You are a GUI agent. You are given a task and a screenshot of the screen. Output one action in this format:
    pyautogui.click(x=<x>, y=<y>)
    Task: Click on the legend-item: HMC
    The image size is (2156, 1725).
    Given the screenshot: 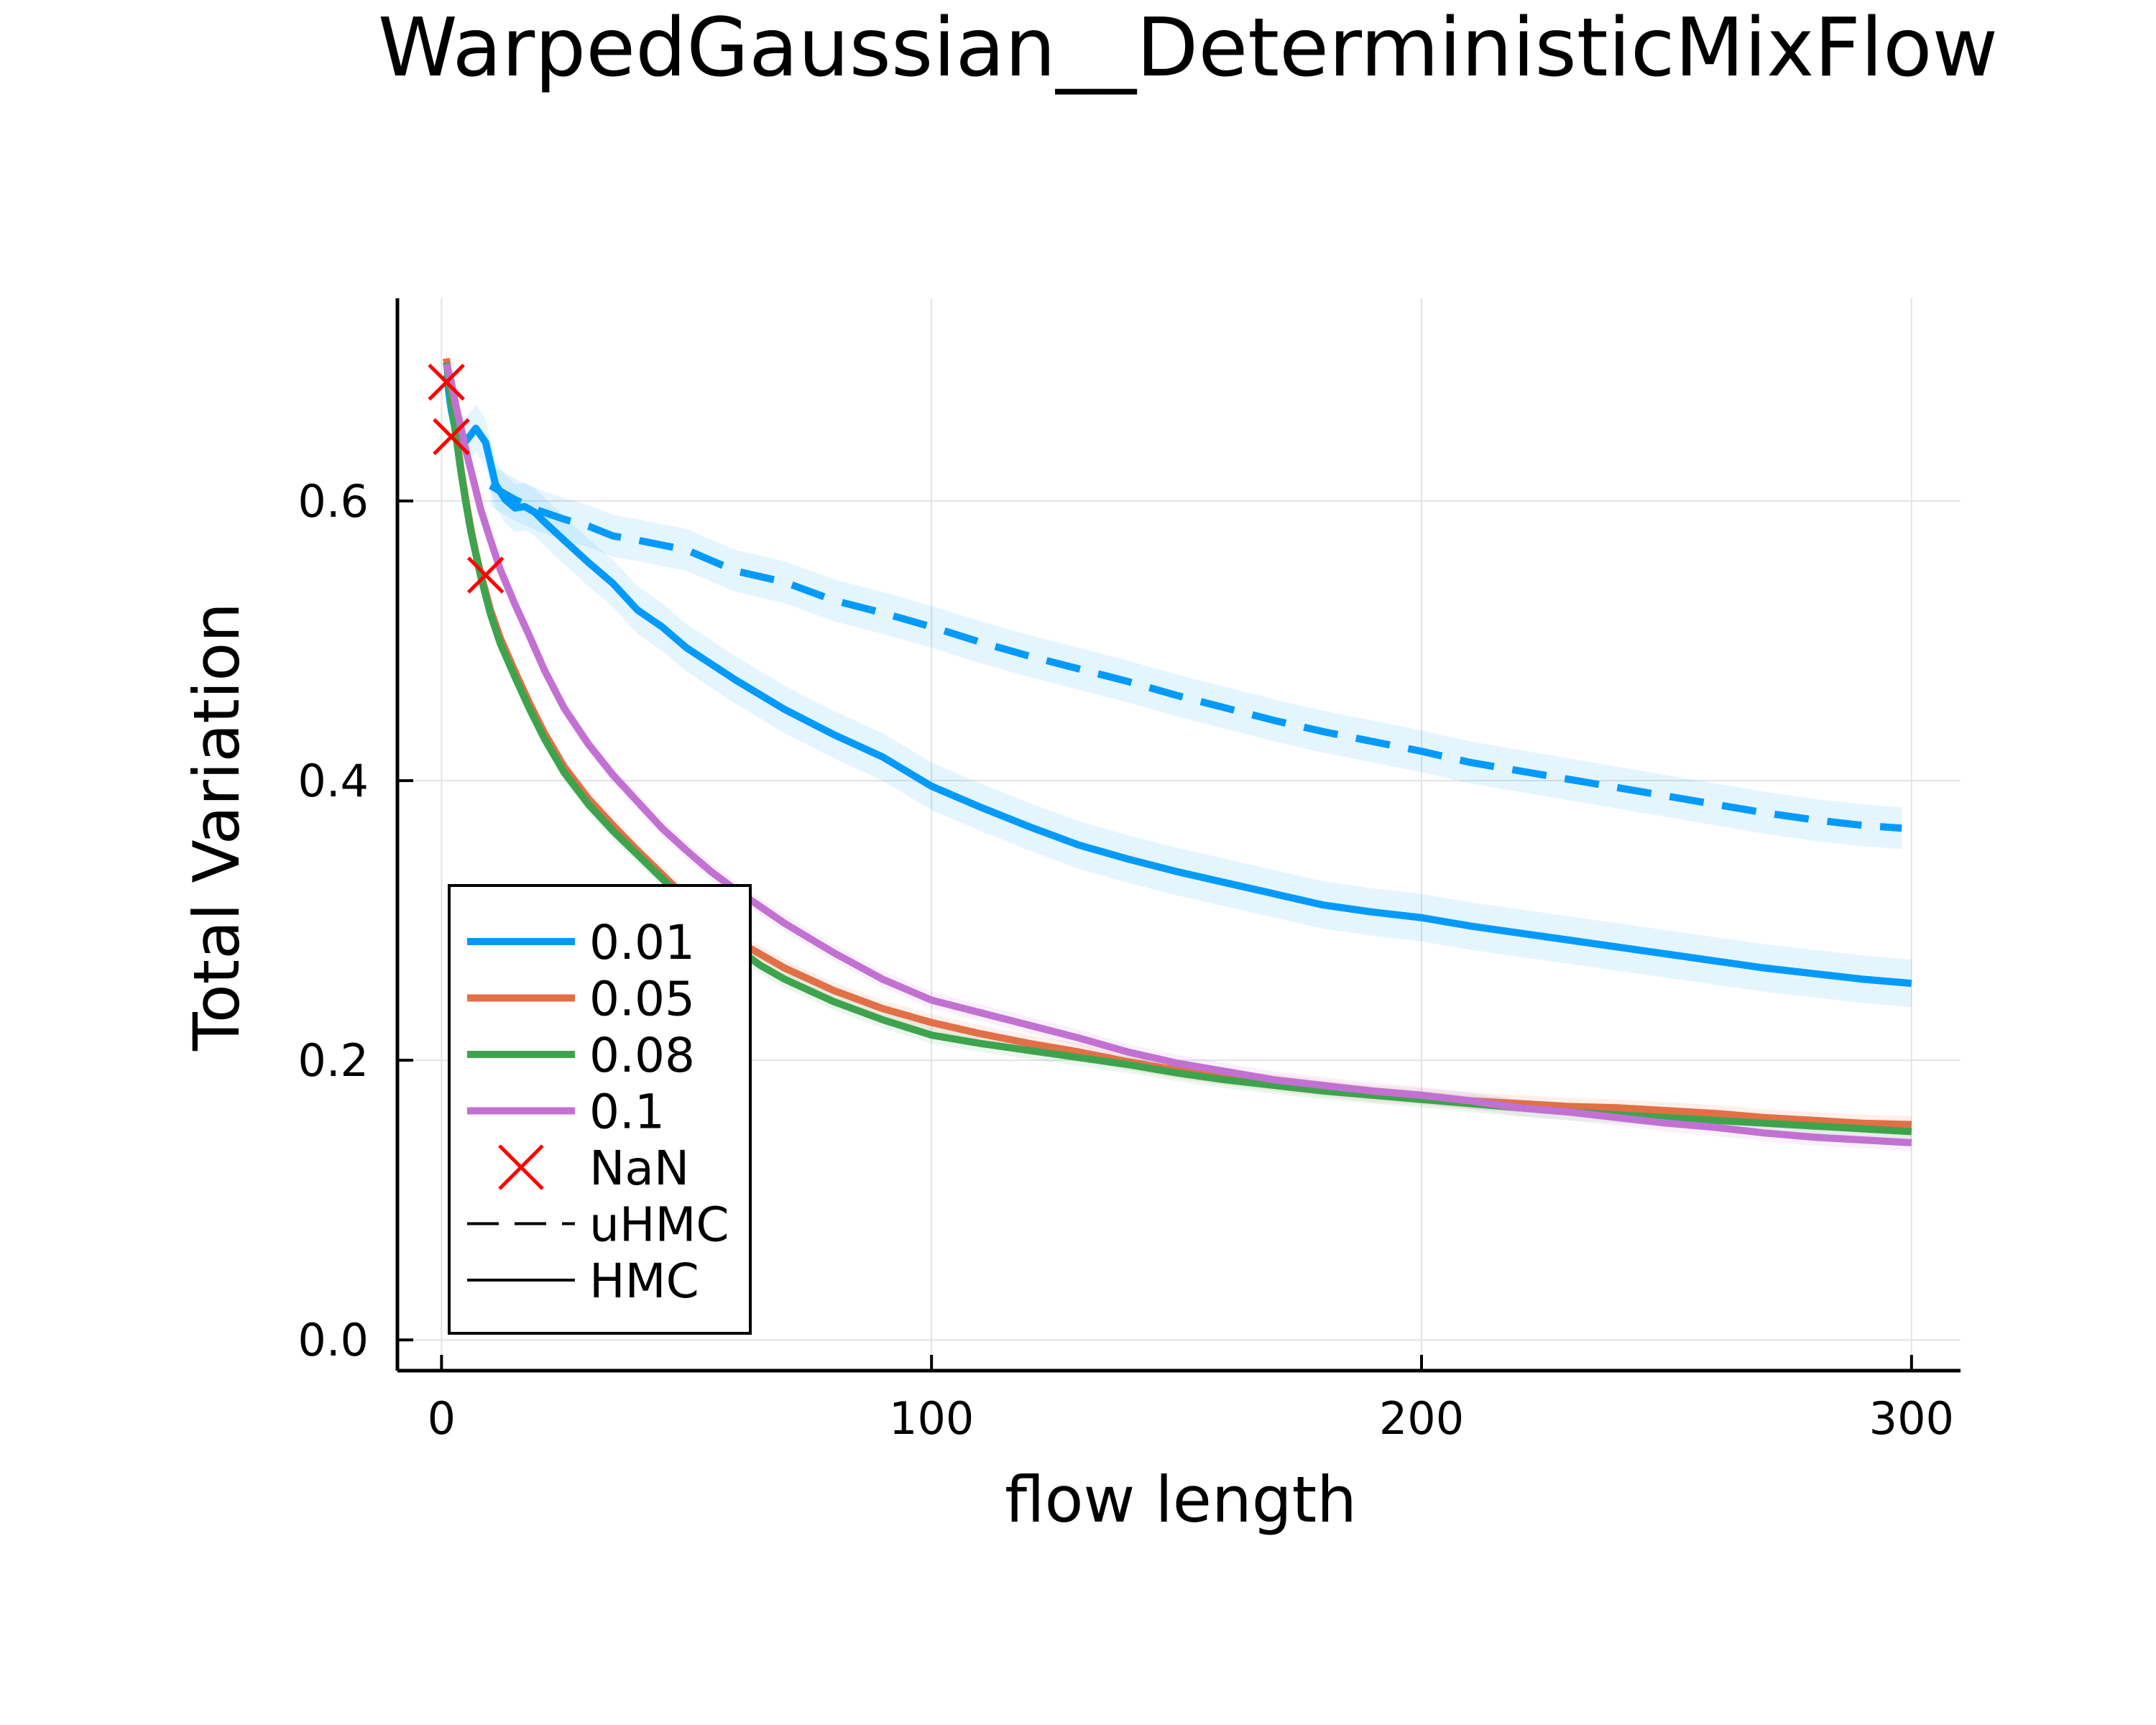 What is the action you would take?
    pyautogui.click(x=583, y=1281)
    